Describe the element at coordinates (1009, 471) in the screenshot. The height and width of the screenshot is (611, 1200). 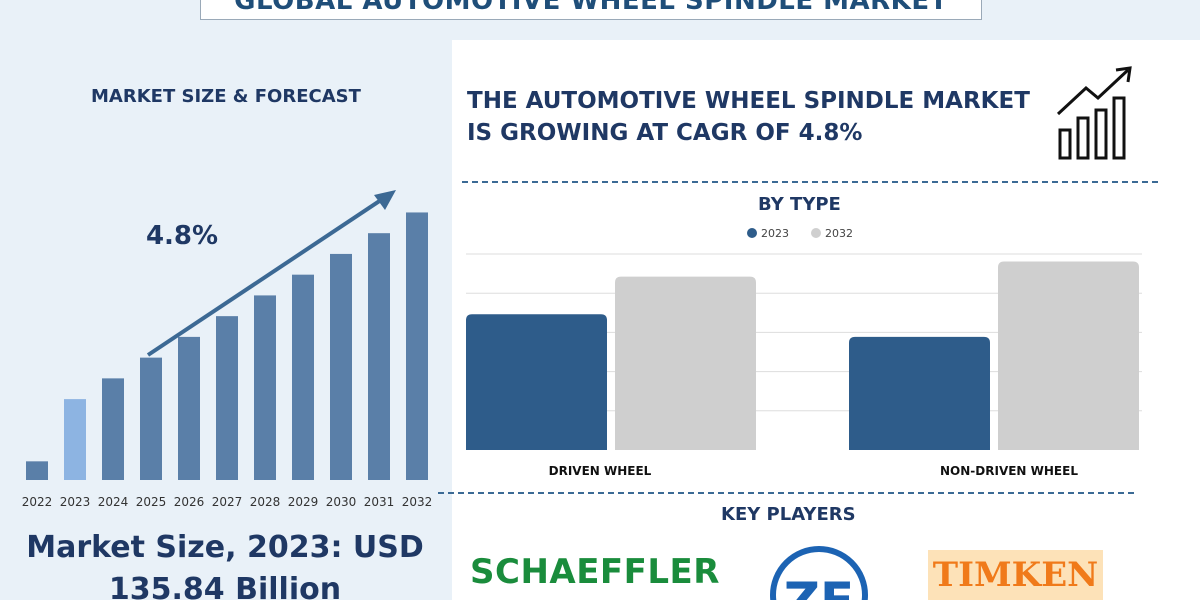
I see `type-category-label: NON-DRIVEN WHEEL` at that location.